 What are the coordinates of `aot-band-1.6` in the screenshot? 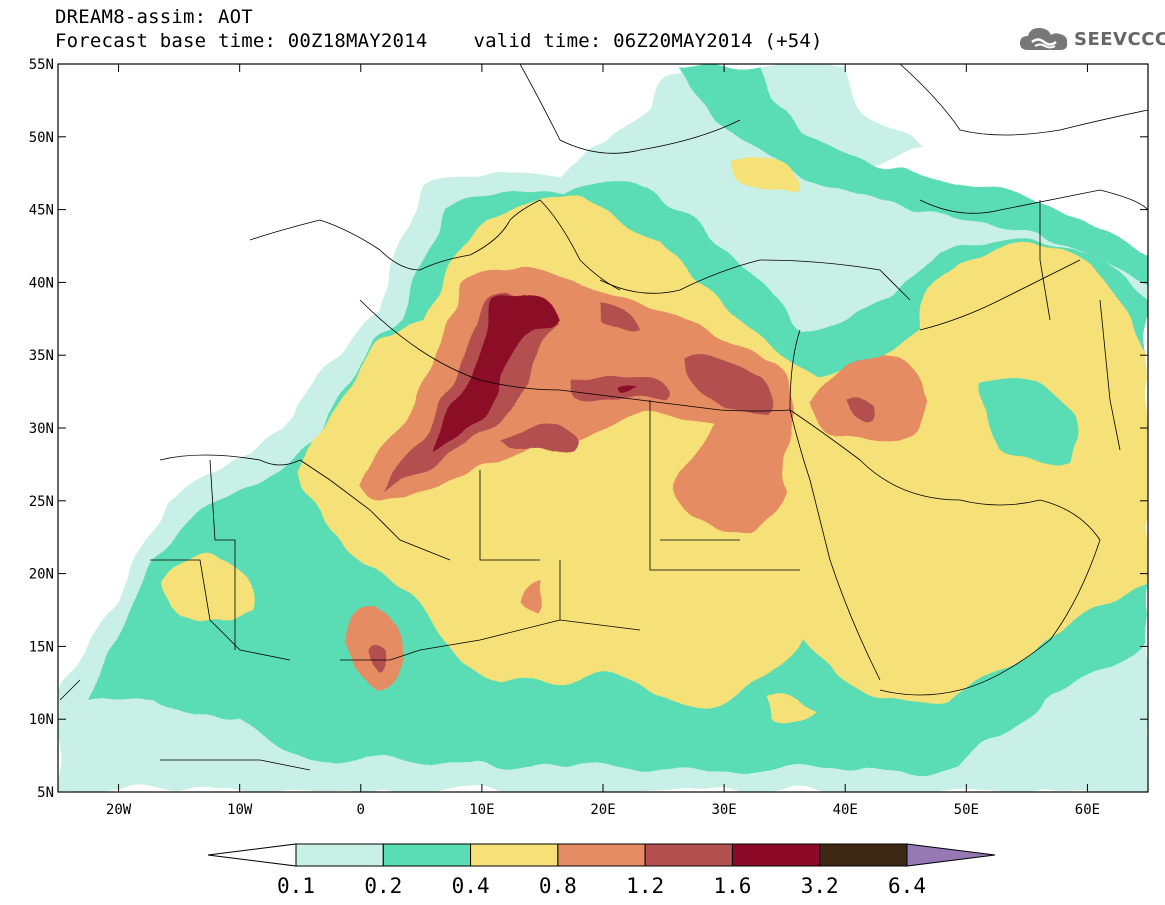 It's located at (535, 370).